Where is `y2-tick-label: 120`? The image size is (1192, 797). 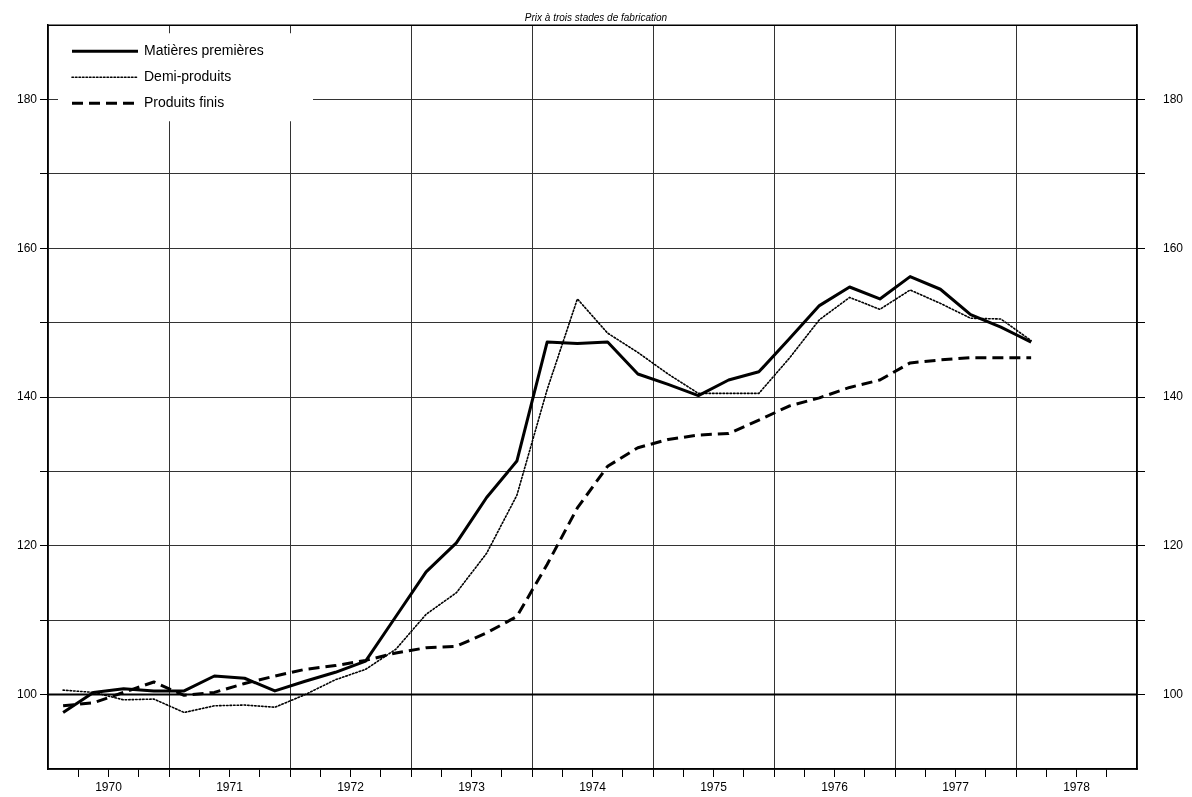 y2-tick-label: 120 is located at coordinates (1173, 545).